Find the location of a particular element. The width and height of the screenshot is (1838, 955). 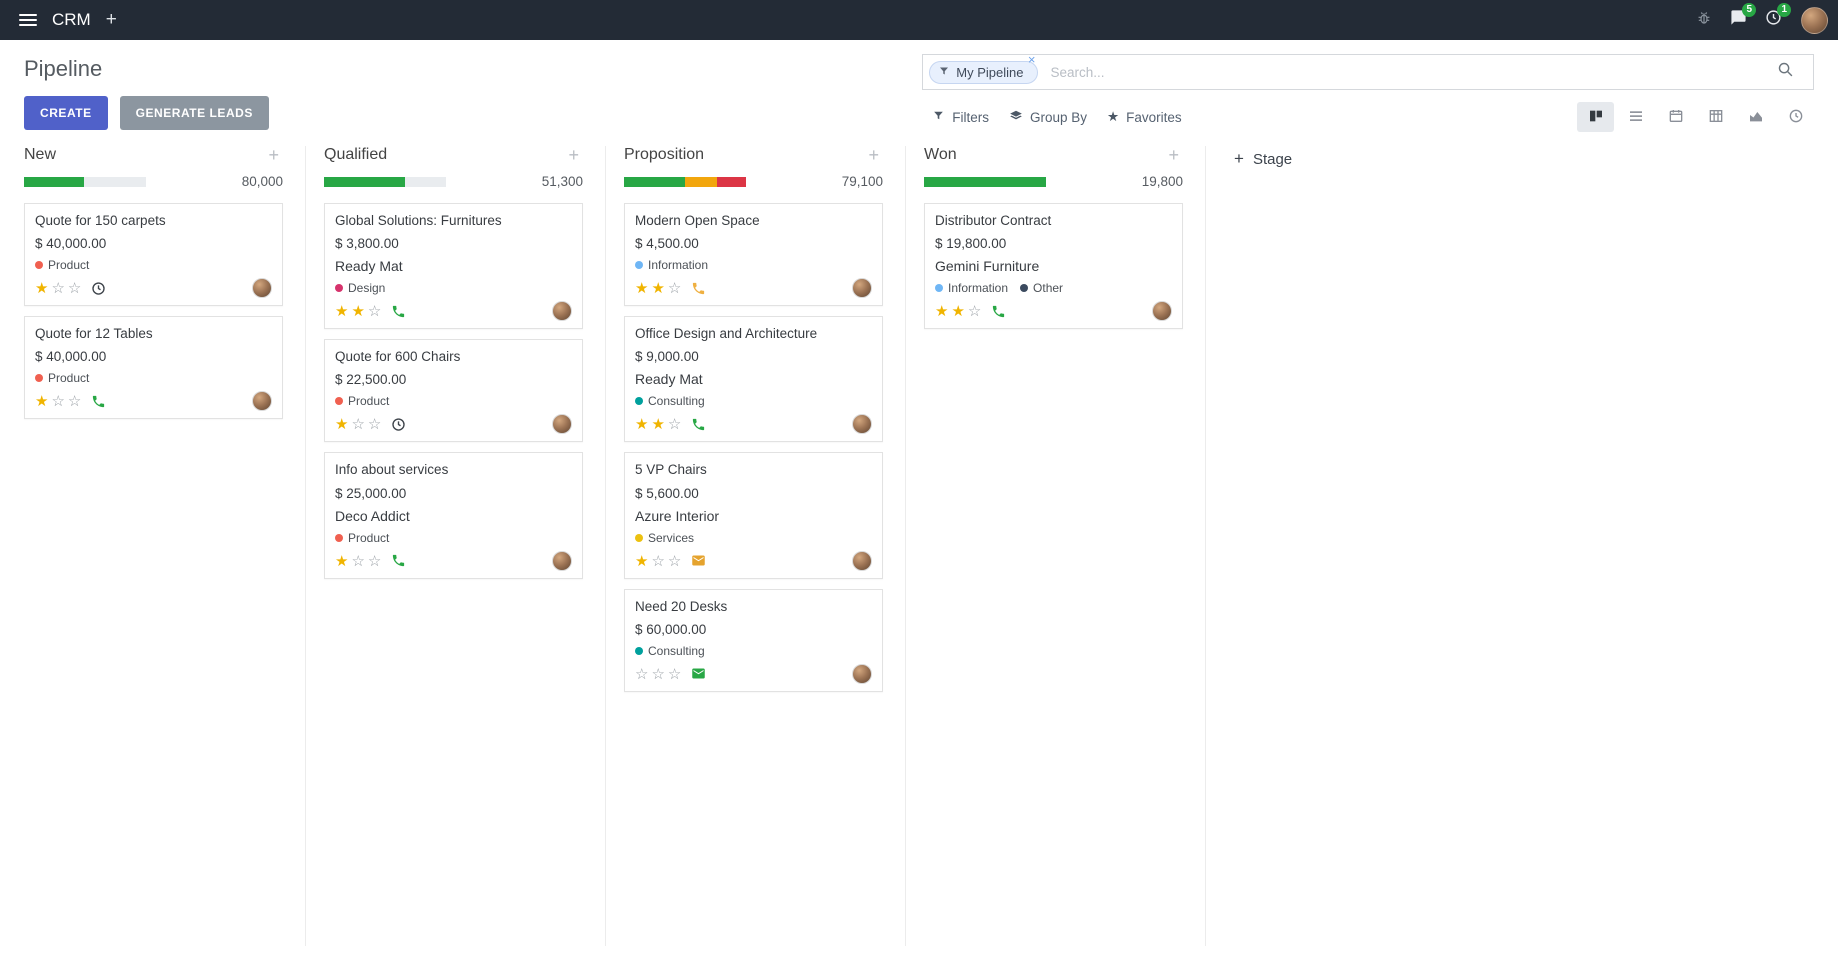

add-stage-button: + Stage is located at coordinates (1263, 159).